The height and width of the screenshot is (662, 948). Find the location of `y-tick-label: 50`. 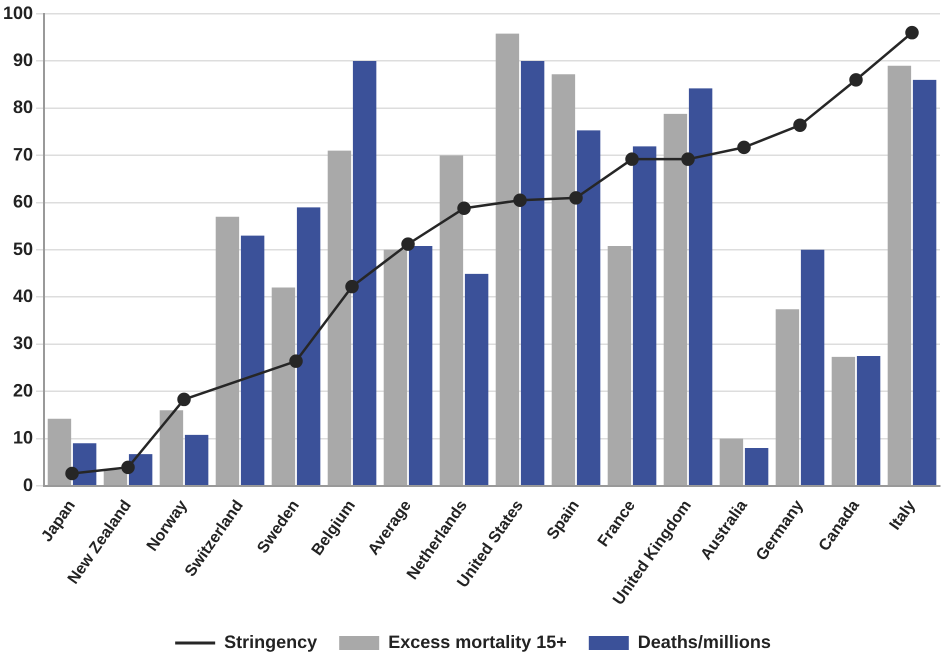

y-tick-label: 50 is located at coordinates (23, 248).